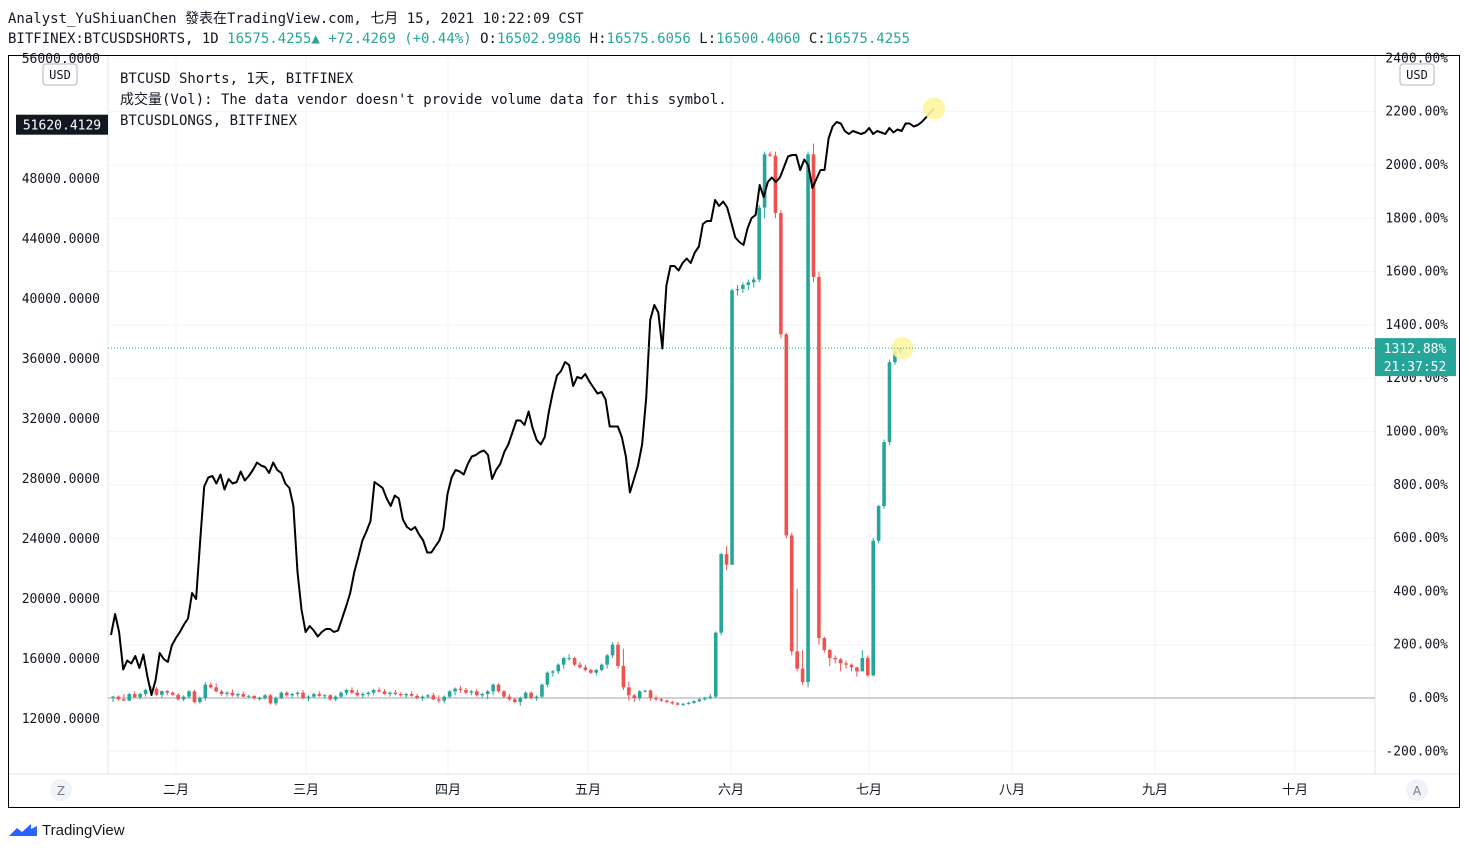  What do you see at coordinates (237, 79) in the screenshot?
I see `legend-main-series: BTCUSD Shorts, 1天, BITFINEX` at bounding box center [237, 79].